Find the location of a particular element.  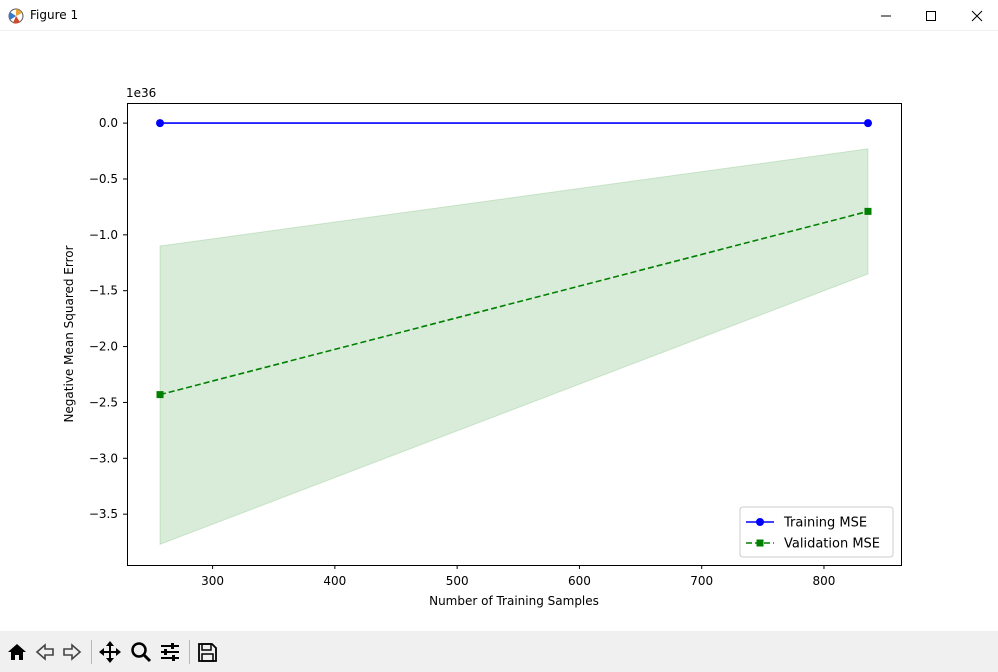

y-tick-label: −2.0 is located at coordinates (103, 347).